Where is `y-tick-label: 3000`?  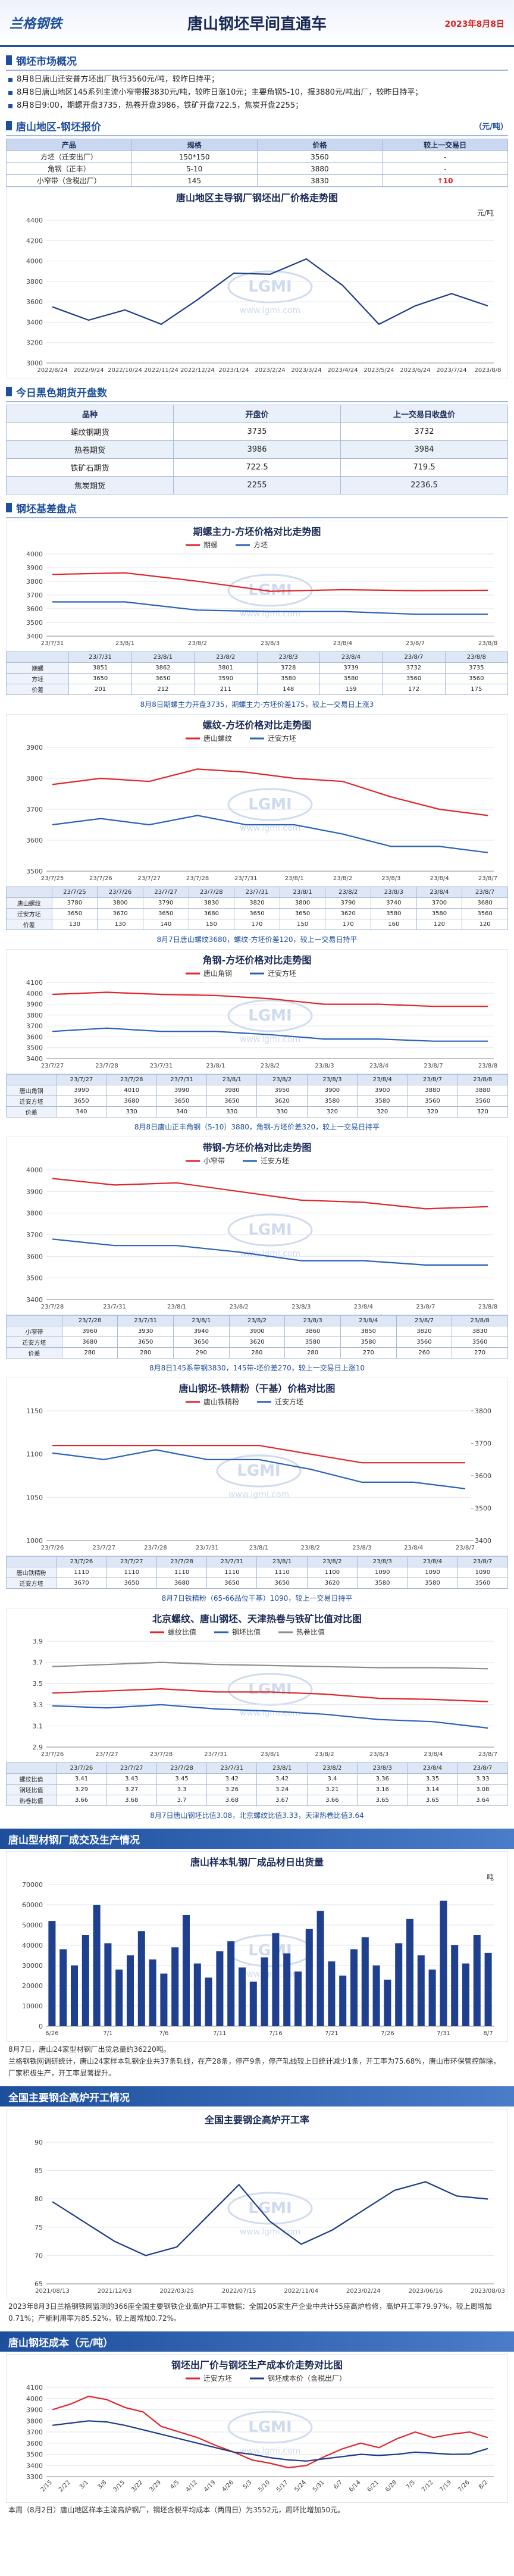
y-tick-label: 3000 is located at coordinates (34, 363).